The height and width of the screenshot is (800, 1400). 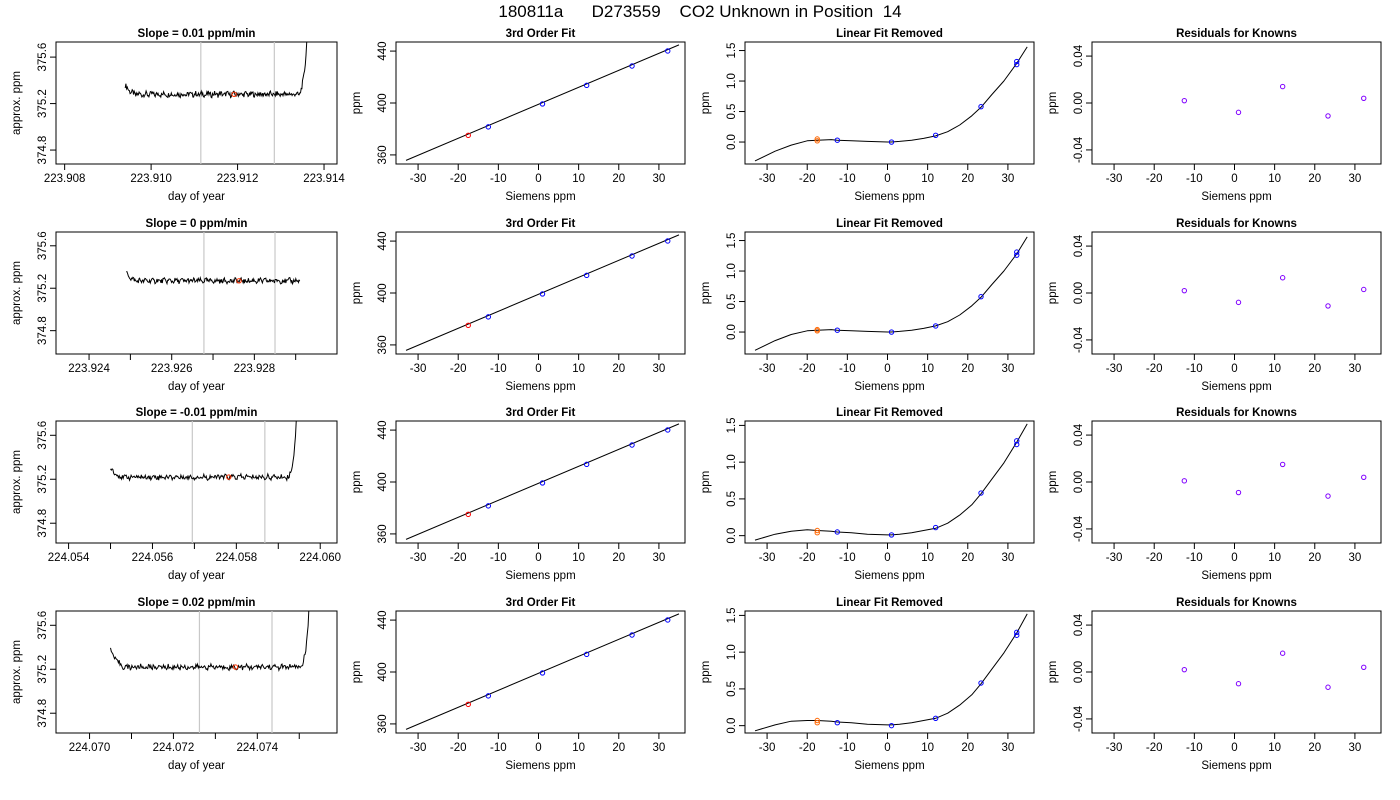 I want to click on x-tick-label: 30, so click(x=1008, y=558).